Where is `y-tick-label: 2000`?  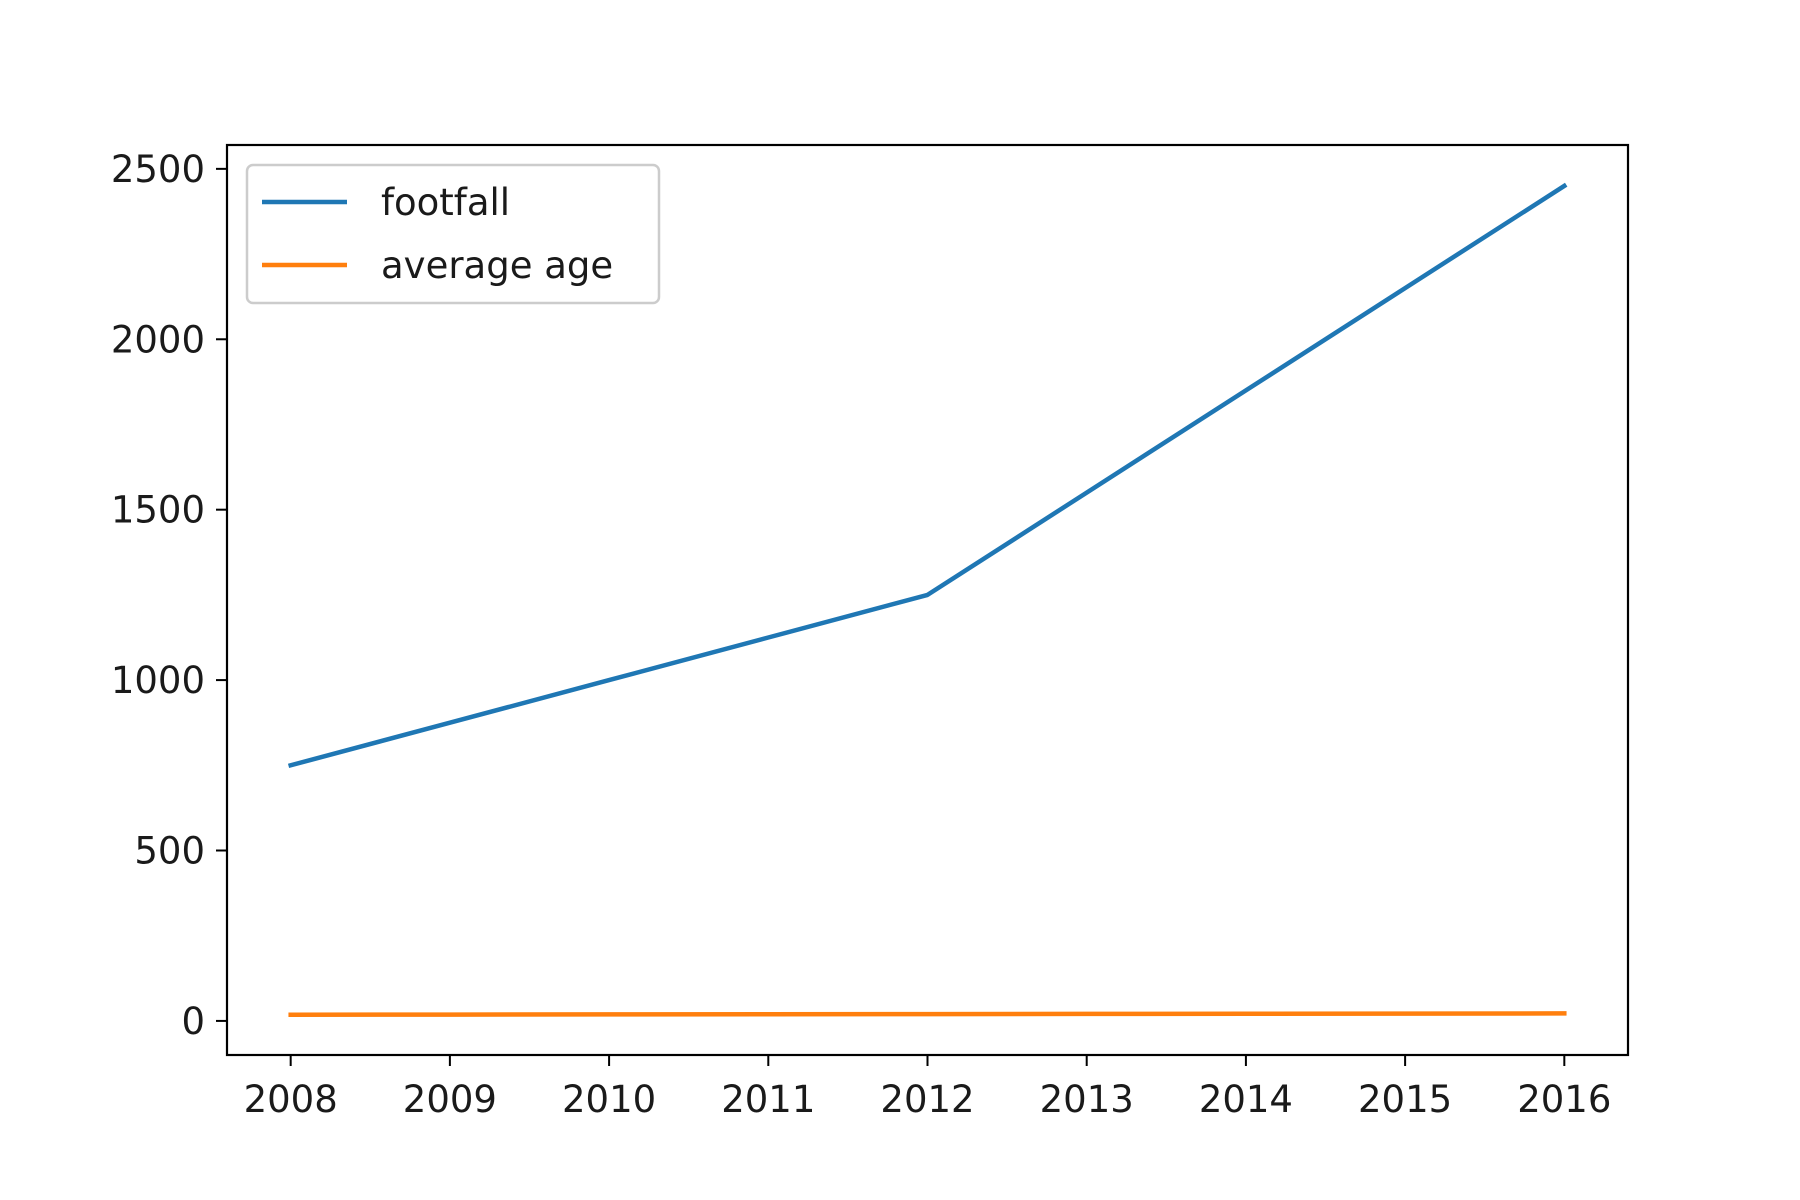
y-tick-label: 2000 is located at coordinates (158, 339).